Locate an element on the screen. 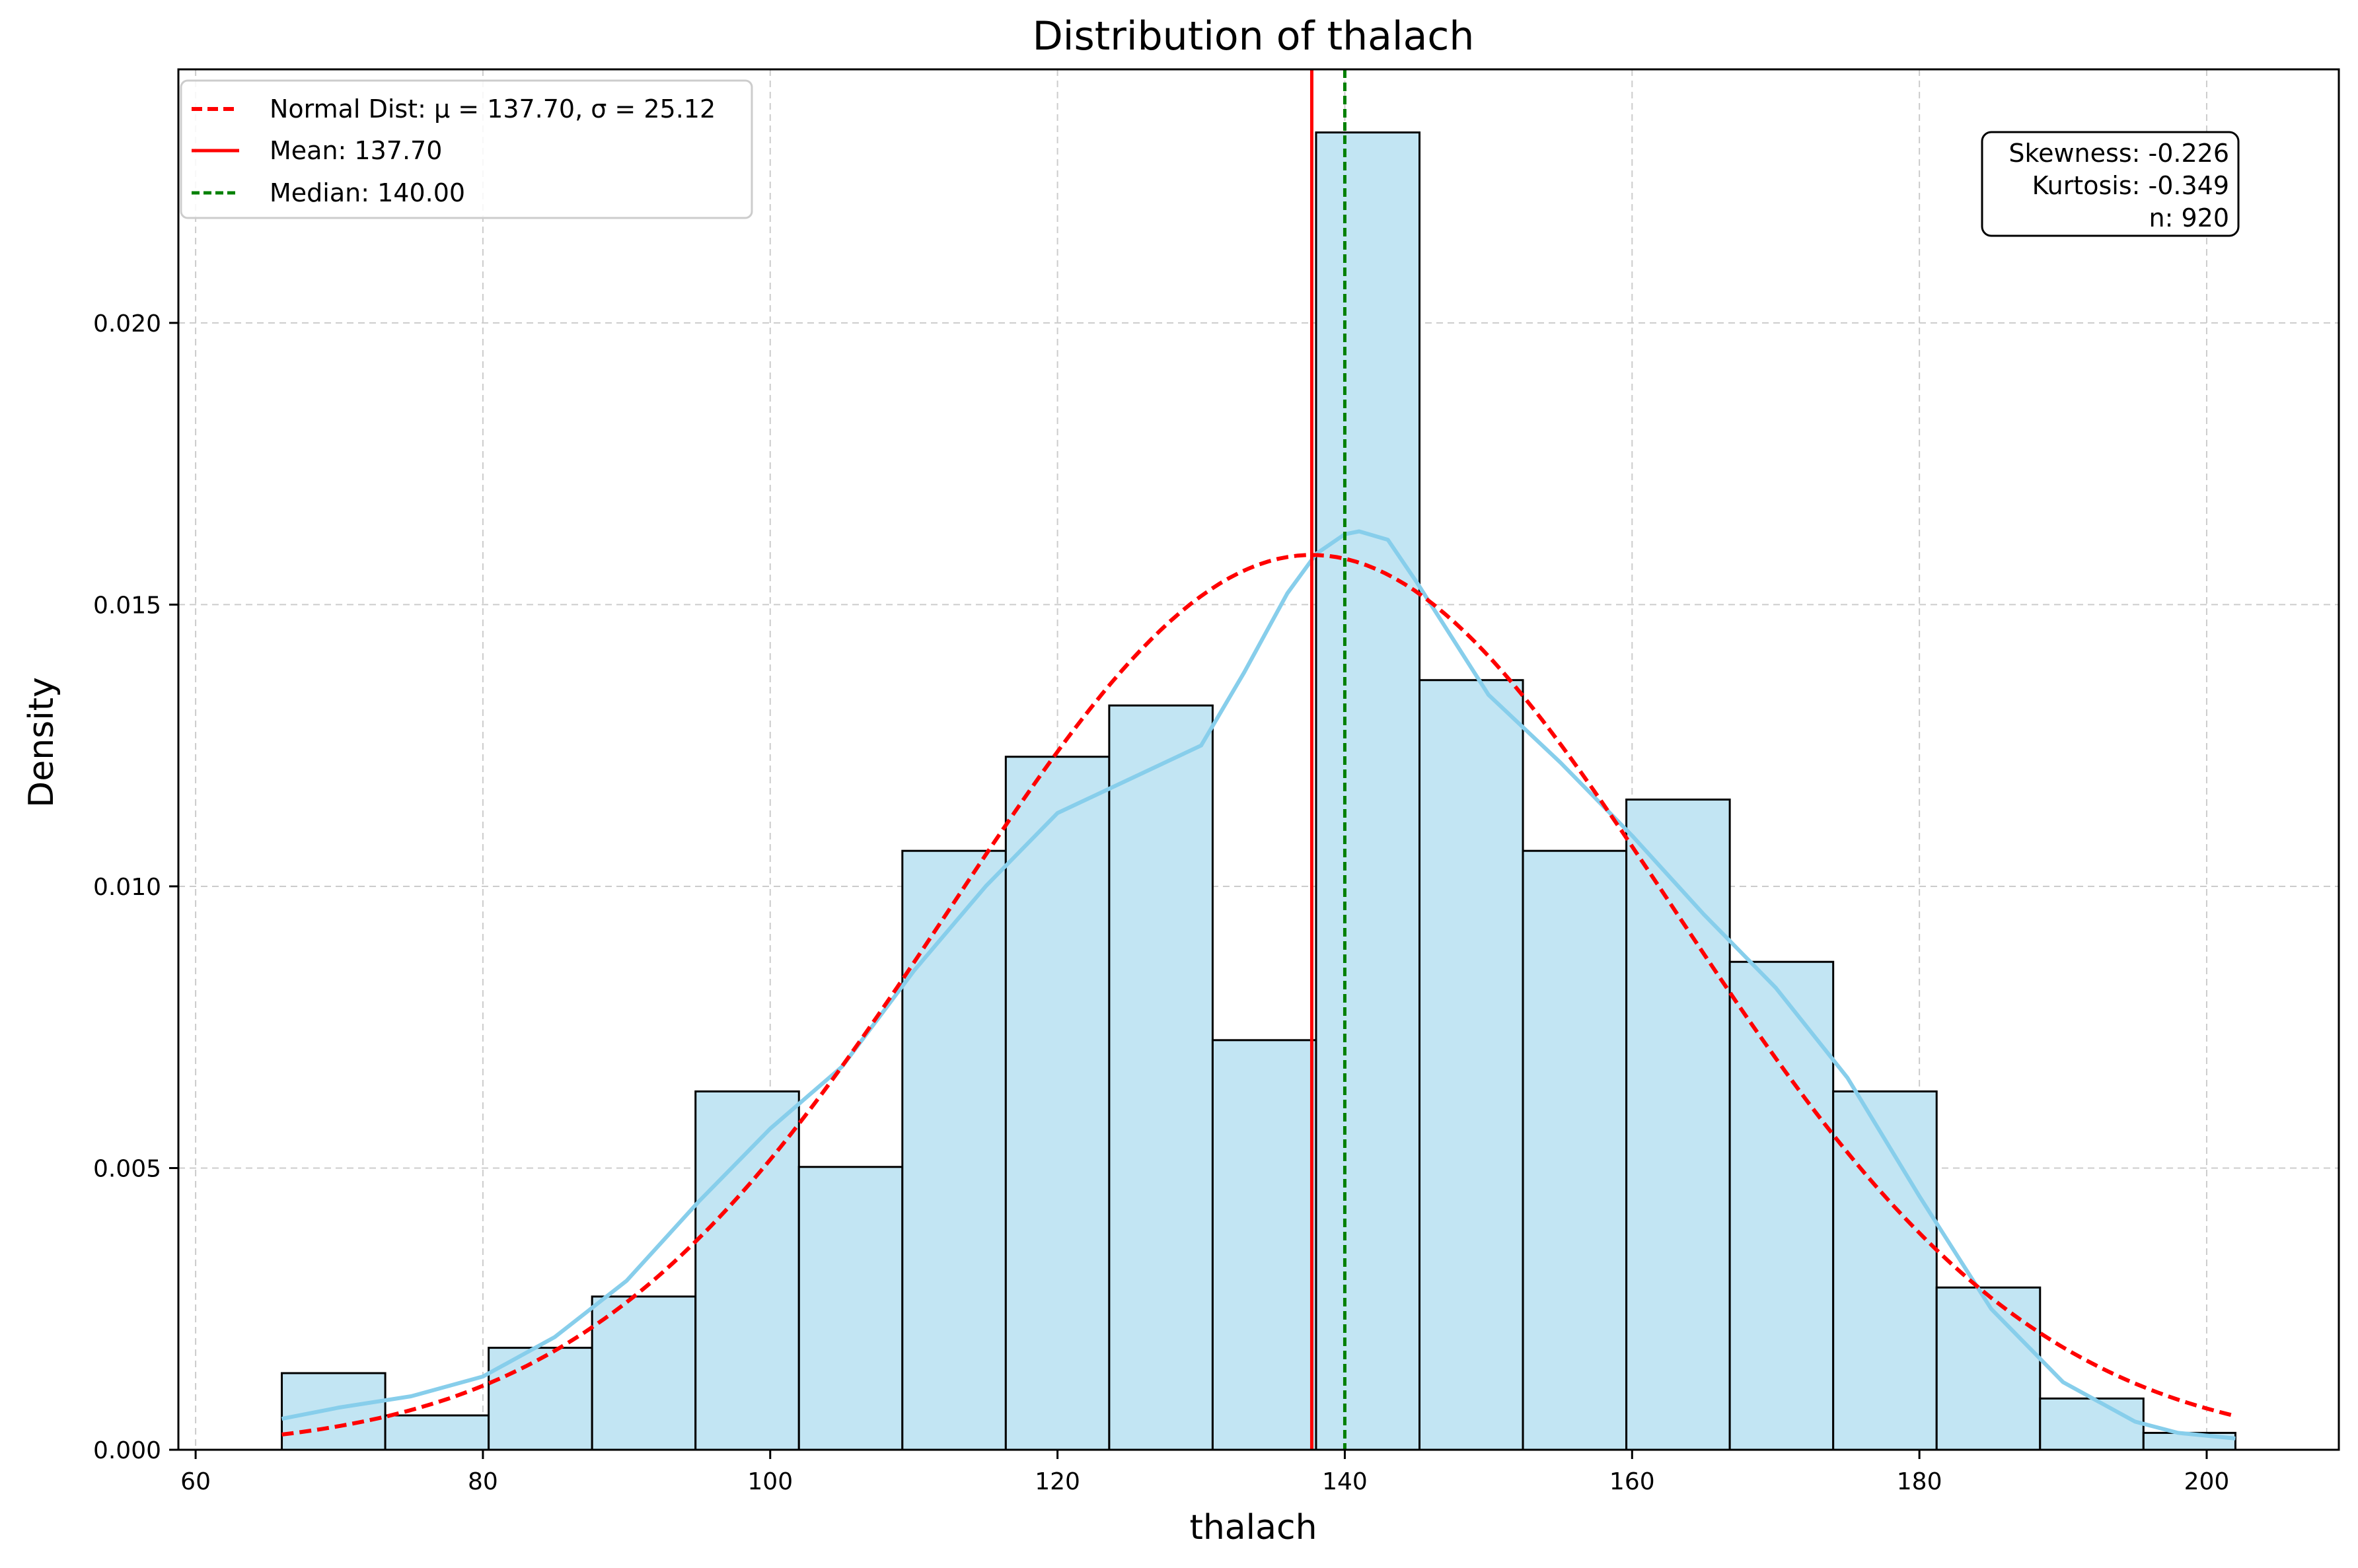  stats-frame is located at coordinates (2110, 184).